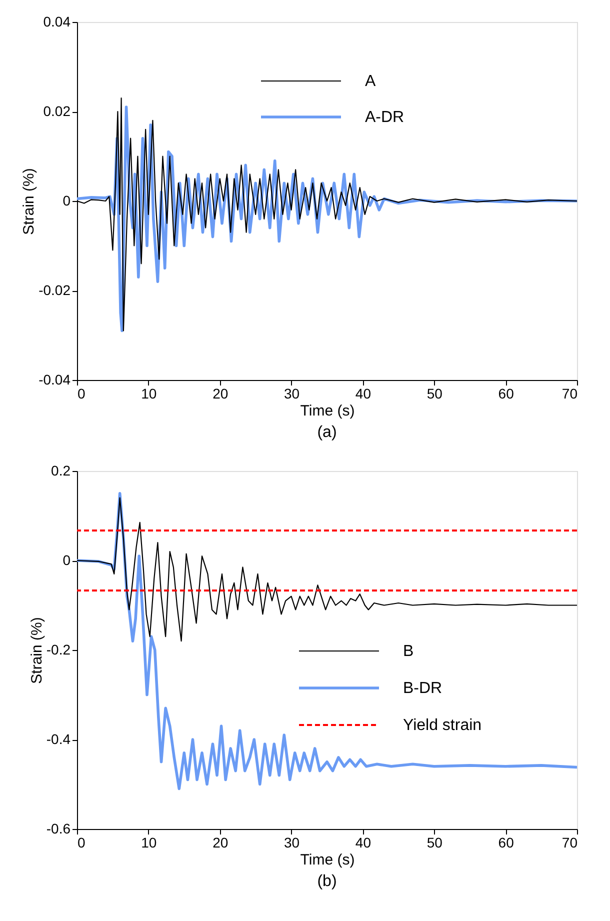 The height and width of the screenshot is (921, 610). I want to click on y-tick-label: 0.04, so click(57, 22).